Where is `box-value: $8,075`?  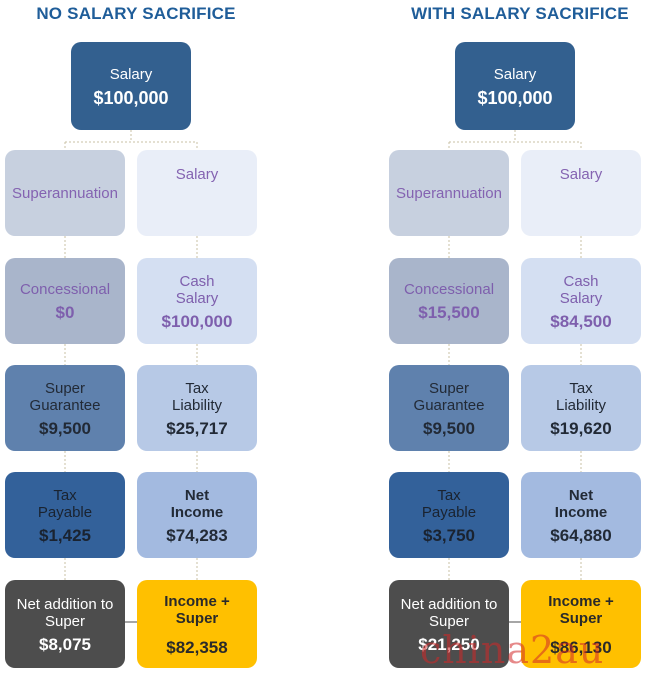
box-value: $8,075 is located at coordinates (65, 644).